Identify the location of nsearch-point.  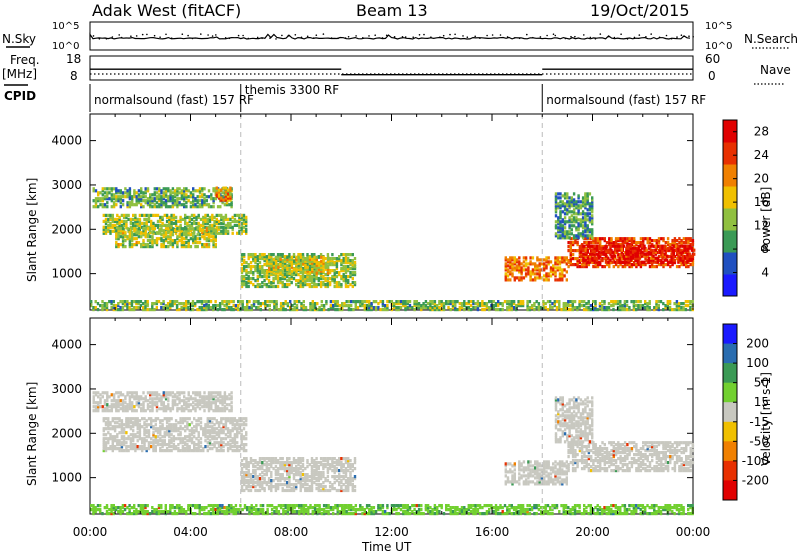
(182, 34).